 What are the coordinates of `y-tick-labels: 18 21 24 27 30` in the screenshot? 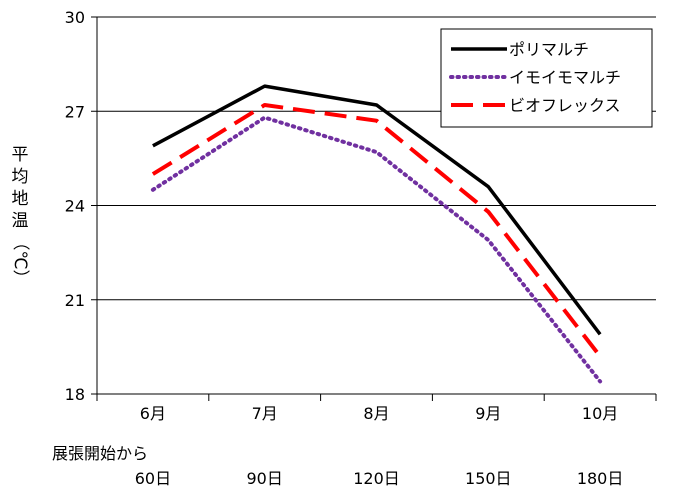 It's located at (75, 206).